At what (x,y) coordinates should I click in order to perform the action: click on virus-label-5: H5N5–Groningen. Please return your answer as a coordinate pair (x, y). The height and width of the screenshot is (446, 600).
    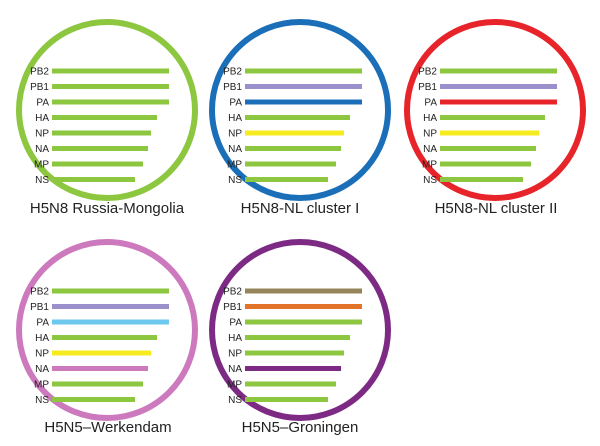
    Looking at the image, I should click on (300, 427).